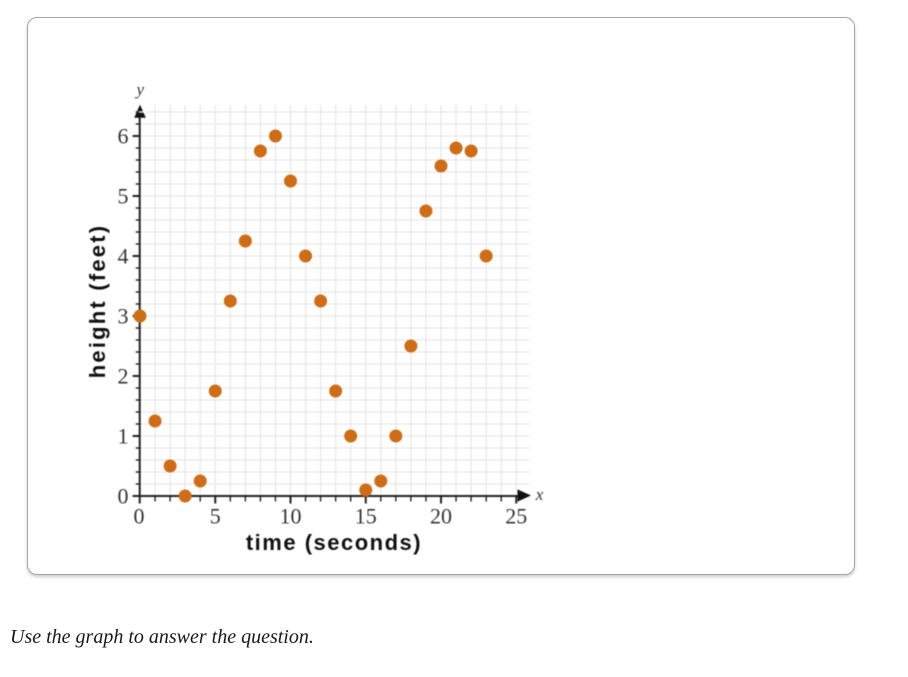 The image size is (908, 677). I want to click on svg-text: 10, so click(291, 516).